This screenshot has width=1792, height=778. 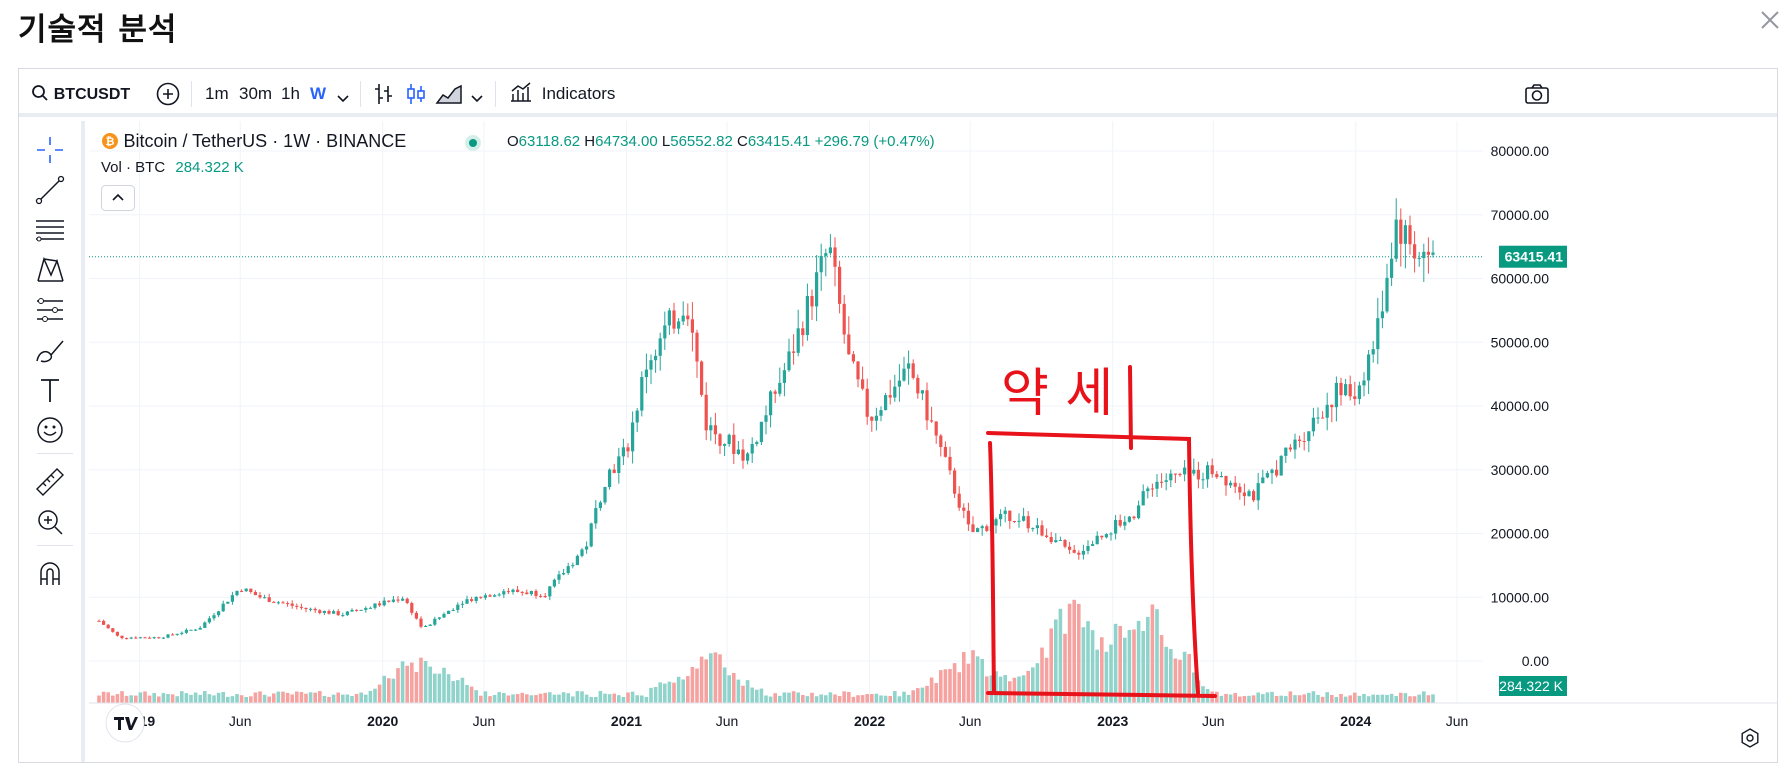 What do you see at coordinates (384, 94) in the screenshot?
I see `bar-chart-icon` at bounding box center [384, 94].